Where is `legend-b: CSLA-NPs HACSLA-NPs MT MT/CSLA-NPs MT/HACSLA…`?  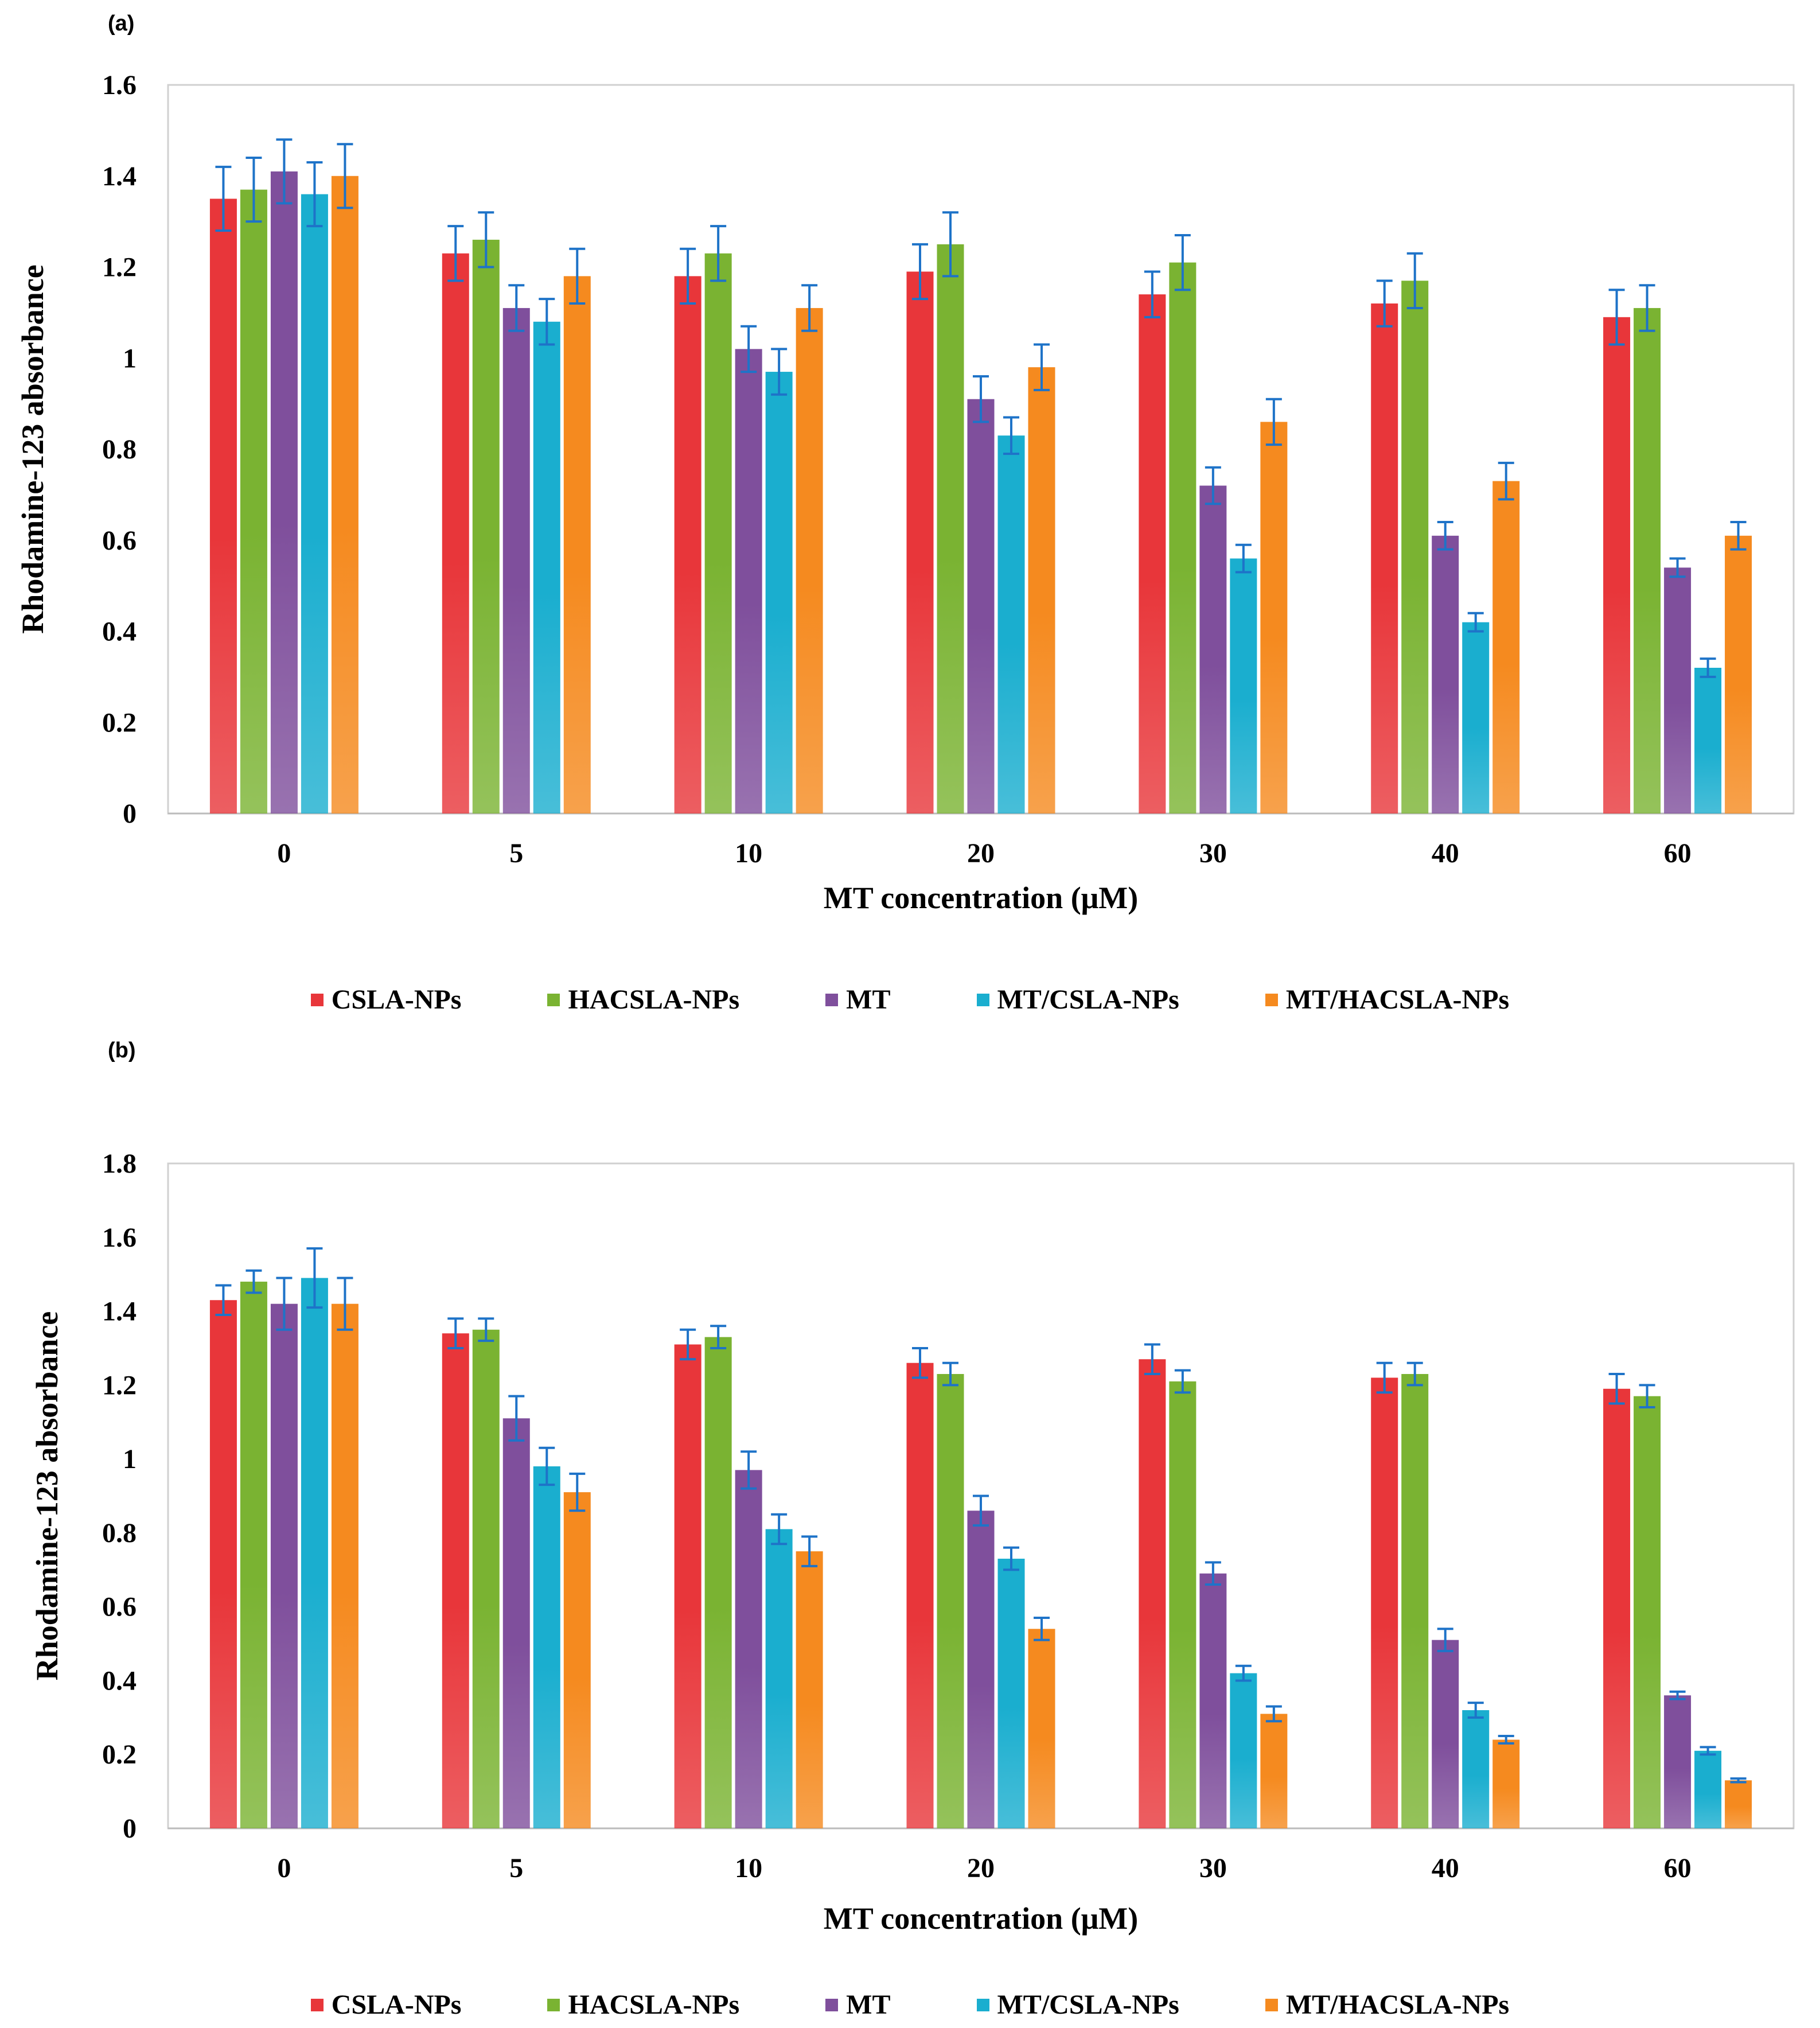 legend-b: CSLA-NPs HACSLA-NPs MT MT/CSLA-NPs MT/HACSLA… is located at coordinates (910, 2005).